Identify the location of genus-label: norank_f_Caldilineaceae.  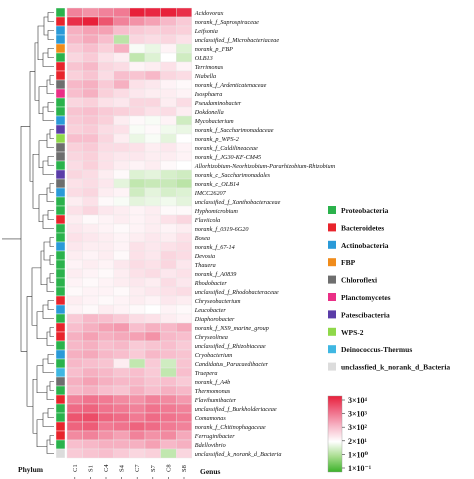
(226, 148).